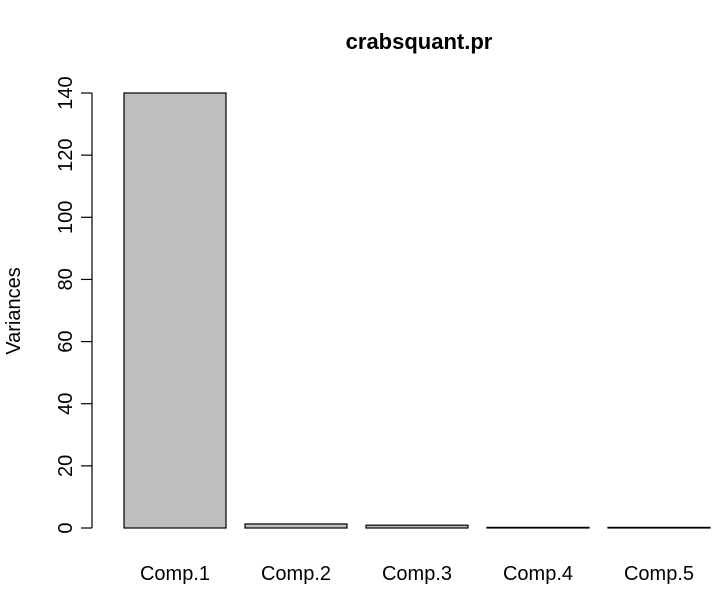 This screenshot has height=605, width=727. What do you see at coordinates (659, 574) in the screenshot?
I see `x-tick-label: Comp.5` at bounding box center [659, 574].